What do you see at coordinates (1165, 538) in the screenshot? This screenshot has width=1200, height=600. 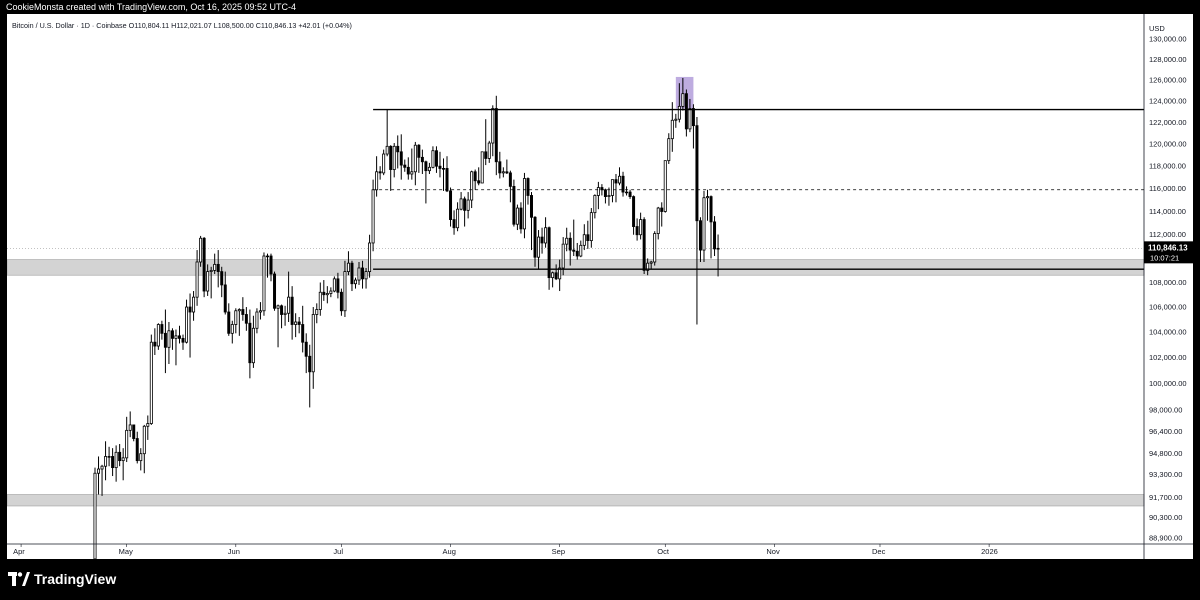 I see `y-tick-label-21: 88,900.00` at bounding box center [1165, 538].